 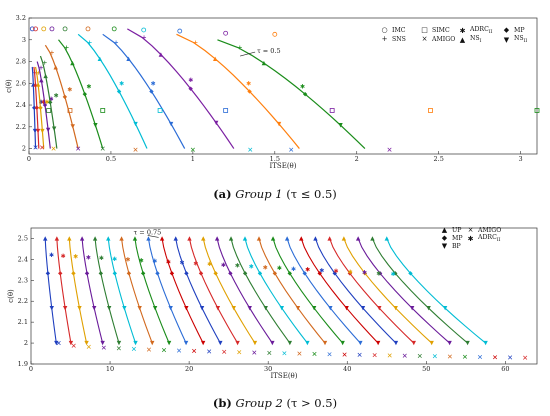 I want to click on x-tick-label: 1, so click(x=193, y=159).